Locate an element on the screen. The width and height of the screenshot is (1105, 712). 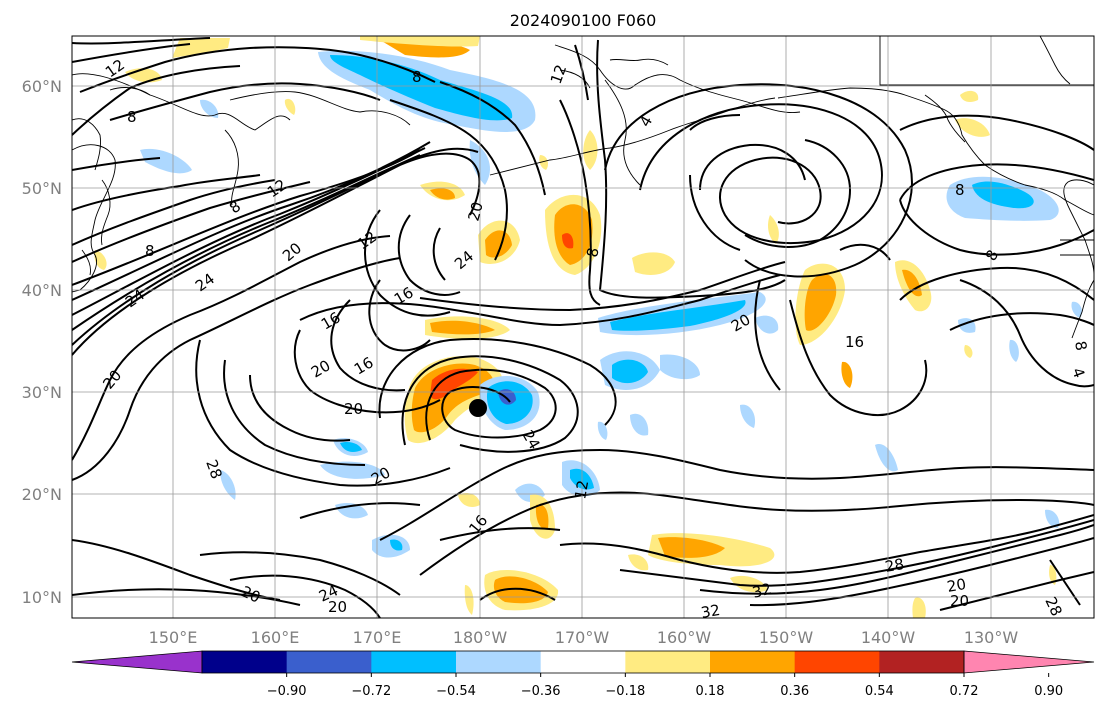
storm-center-marker is located at coordinates (478, 408).